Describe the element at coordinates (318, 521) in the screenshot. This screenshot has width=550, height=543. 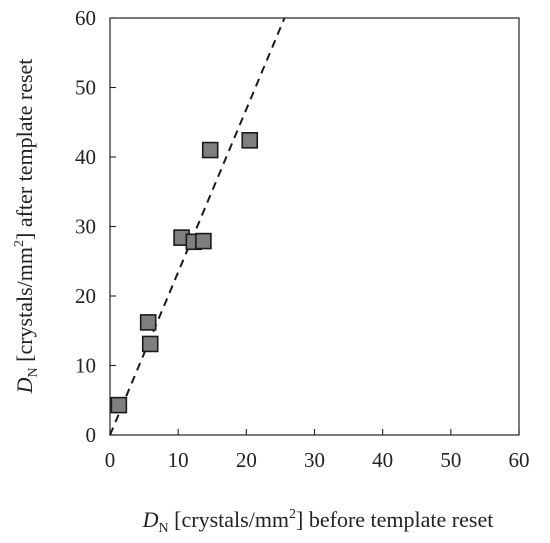
I see `x-axis-label: DN [crystals/mm2] before template reset` at that location.